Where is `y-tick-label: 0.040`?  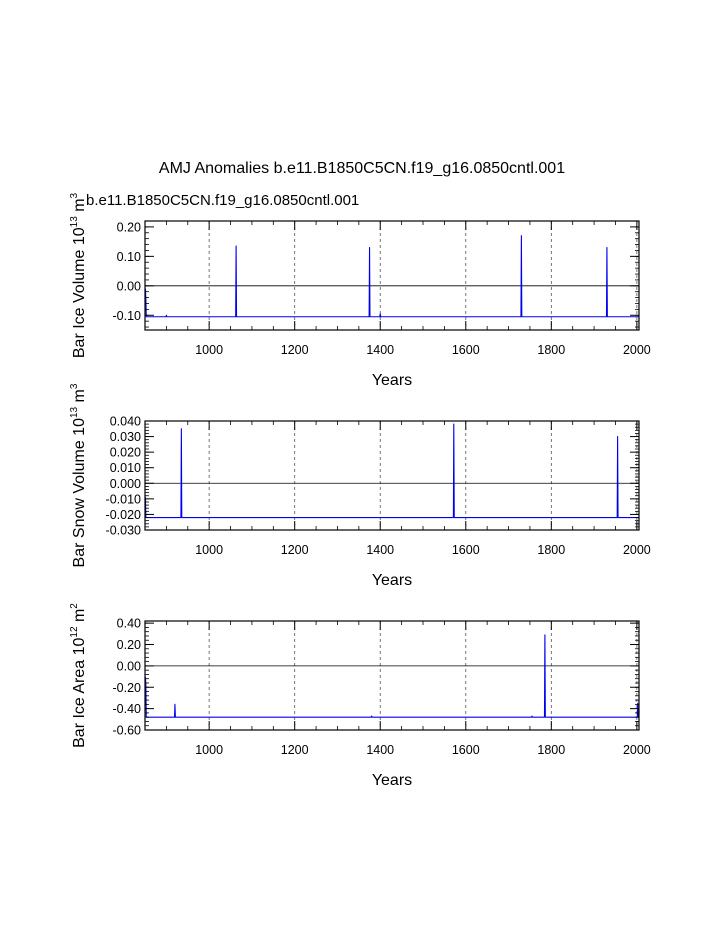 y-tick-label: 0.040 is located at coordinates (125, 422).